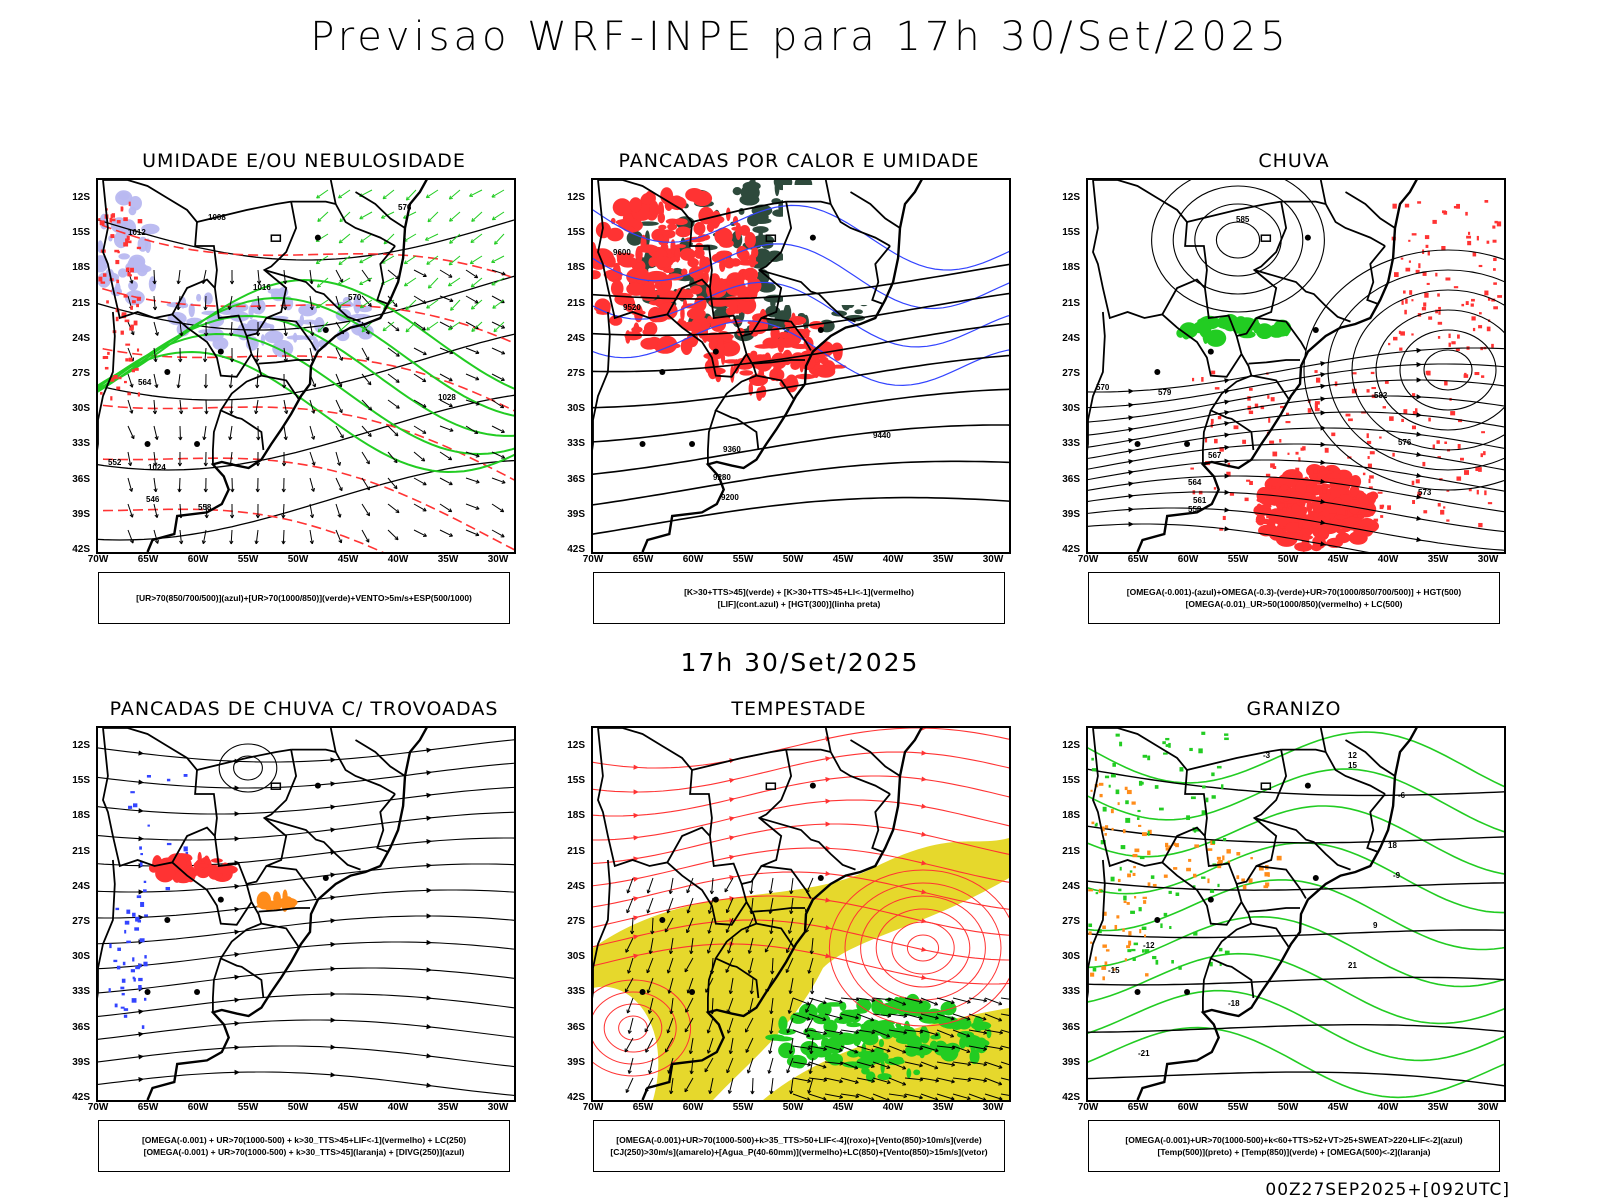  I want to click on contour-label: 546, so click(153, 499).